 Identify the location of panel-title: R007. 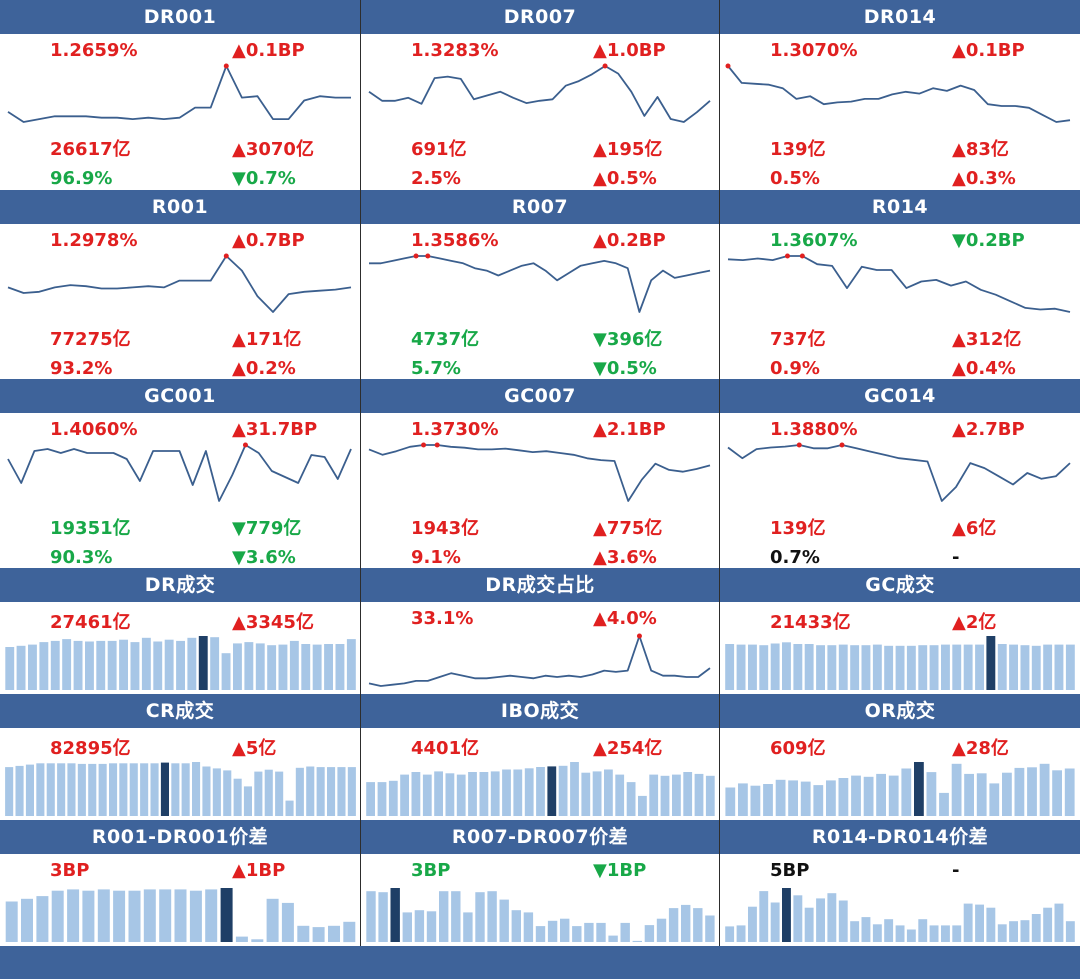
(540, 207).